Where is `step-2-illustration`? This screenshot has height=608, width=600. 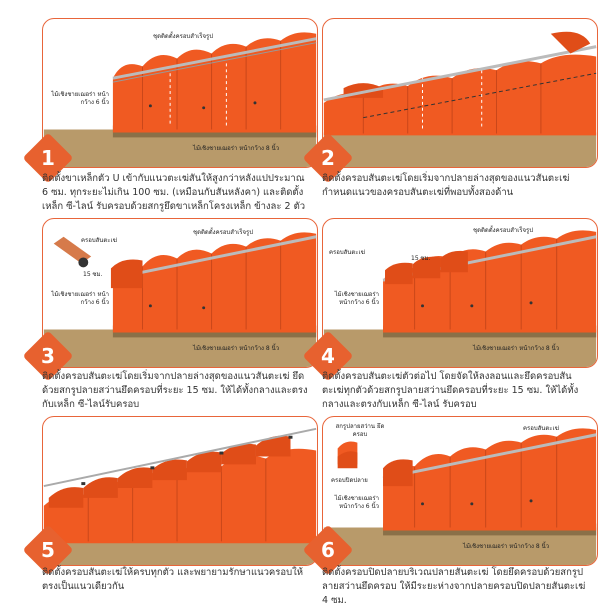
step-2-illustration is located at coordinates (460, 93).